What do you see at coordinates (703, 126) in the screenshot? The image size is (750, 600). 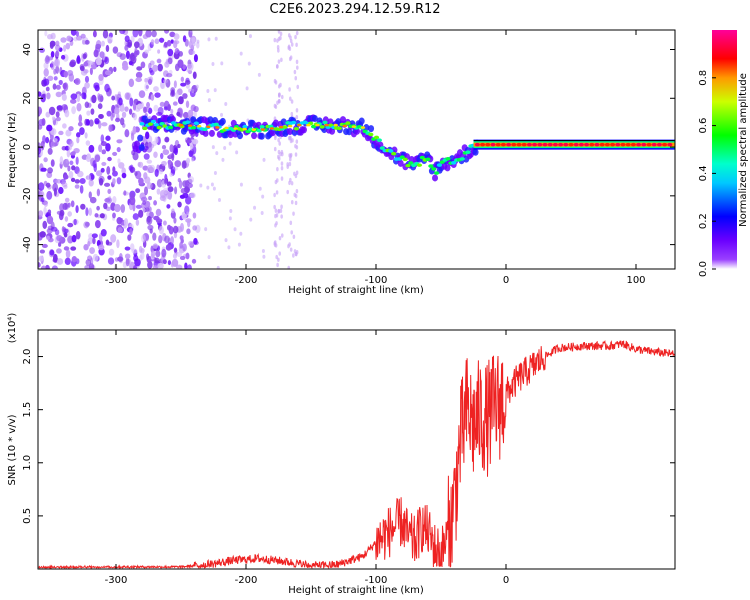 I see `colorbar-tick-label: 0.6` at bounding box center [703, 126].